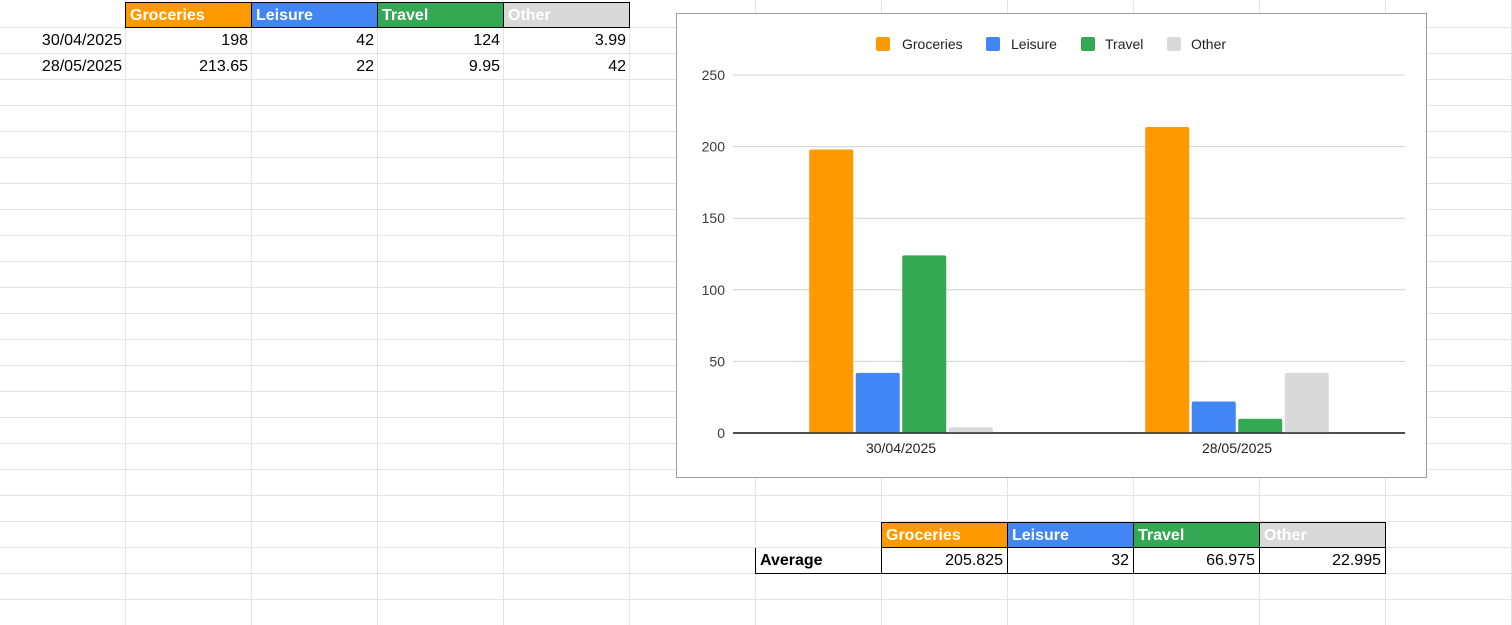 The image size is (1512, 625). I want to click on avg-header-cell-other: Other, so click(1323, 535).